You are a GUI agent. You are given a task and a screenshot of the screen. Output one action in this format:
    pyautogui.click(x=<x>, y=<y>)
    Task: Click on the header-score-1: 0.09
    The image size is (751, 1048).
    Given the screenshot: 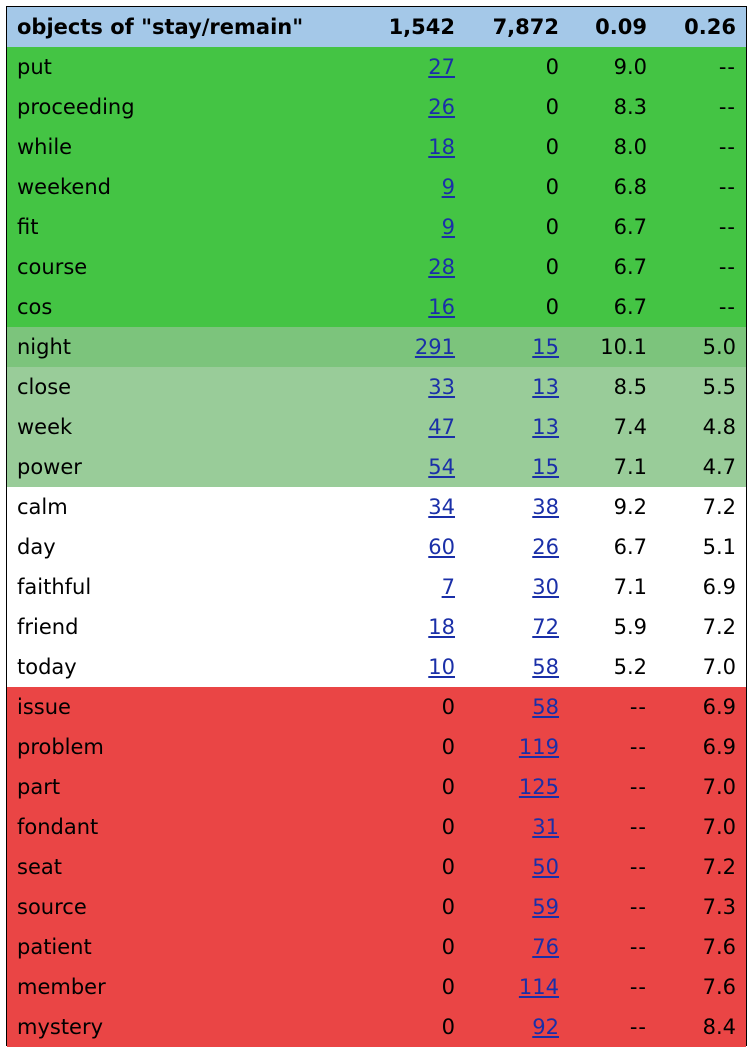 What is the action you would take?
    pyautogui.click(x=613, y=27)
    